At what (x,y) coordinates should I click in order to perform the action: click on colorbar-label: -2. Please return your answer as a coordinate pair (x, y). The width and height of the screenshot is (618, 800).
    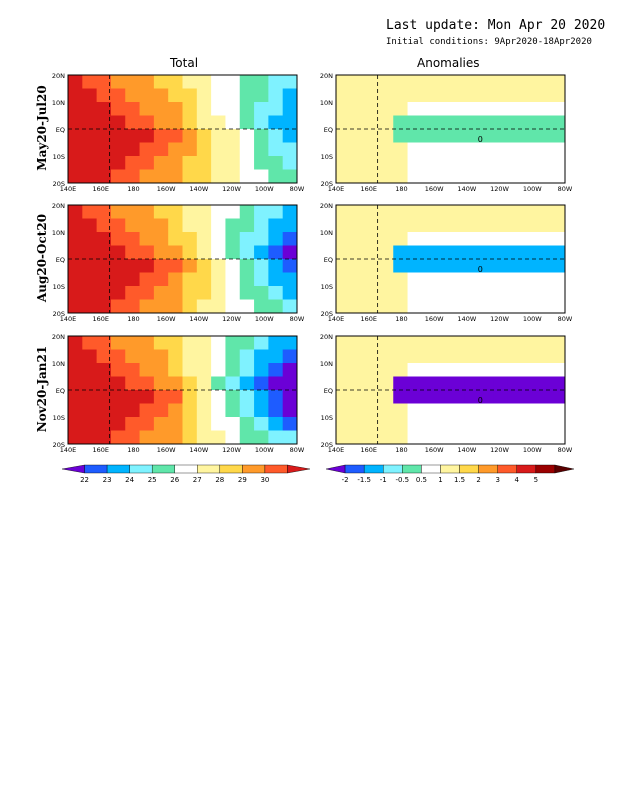
    Looking at the image, I should click on (345, 480).